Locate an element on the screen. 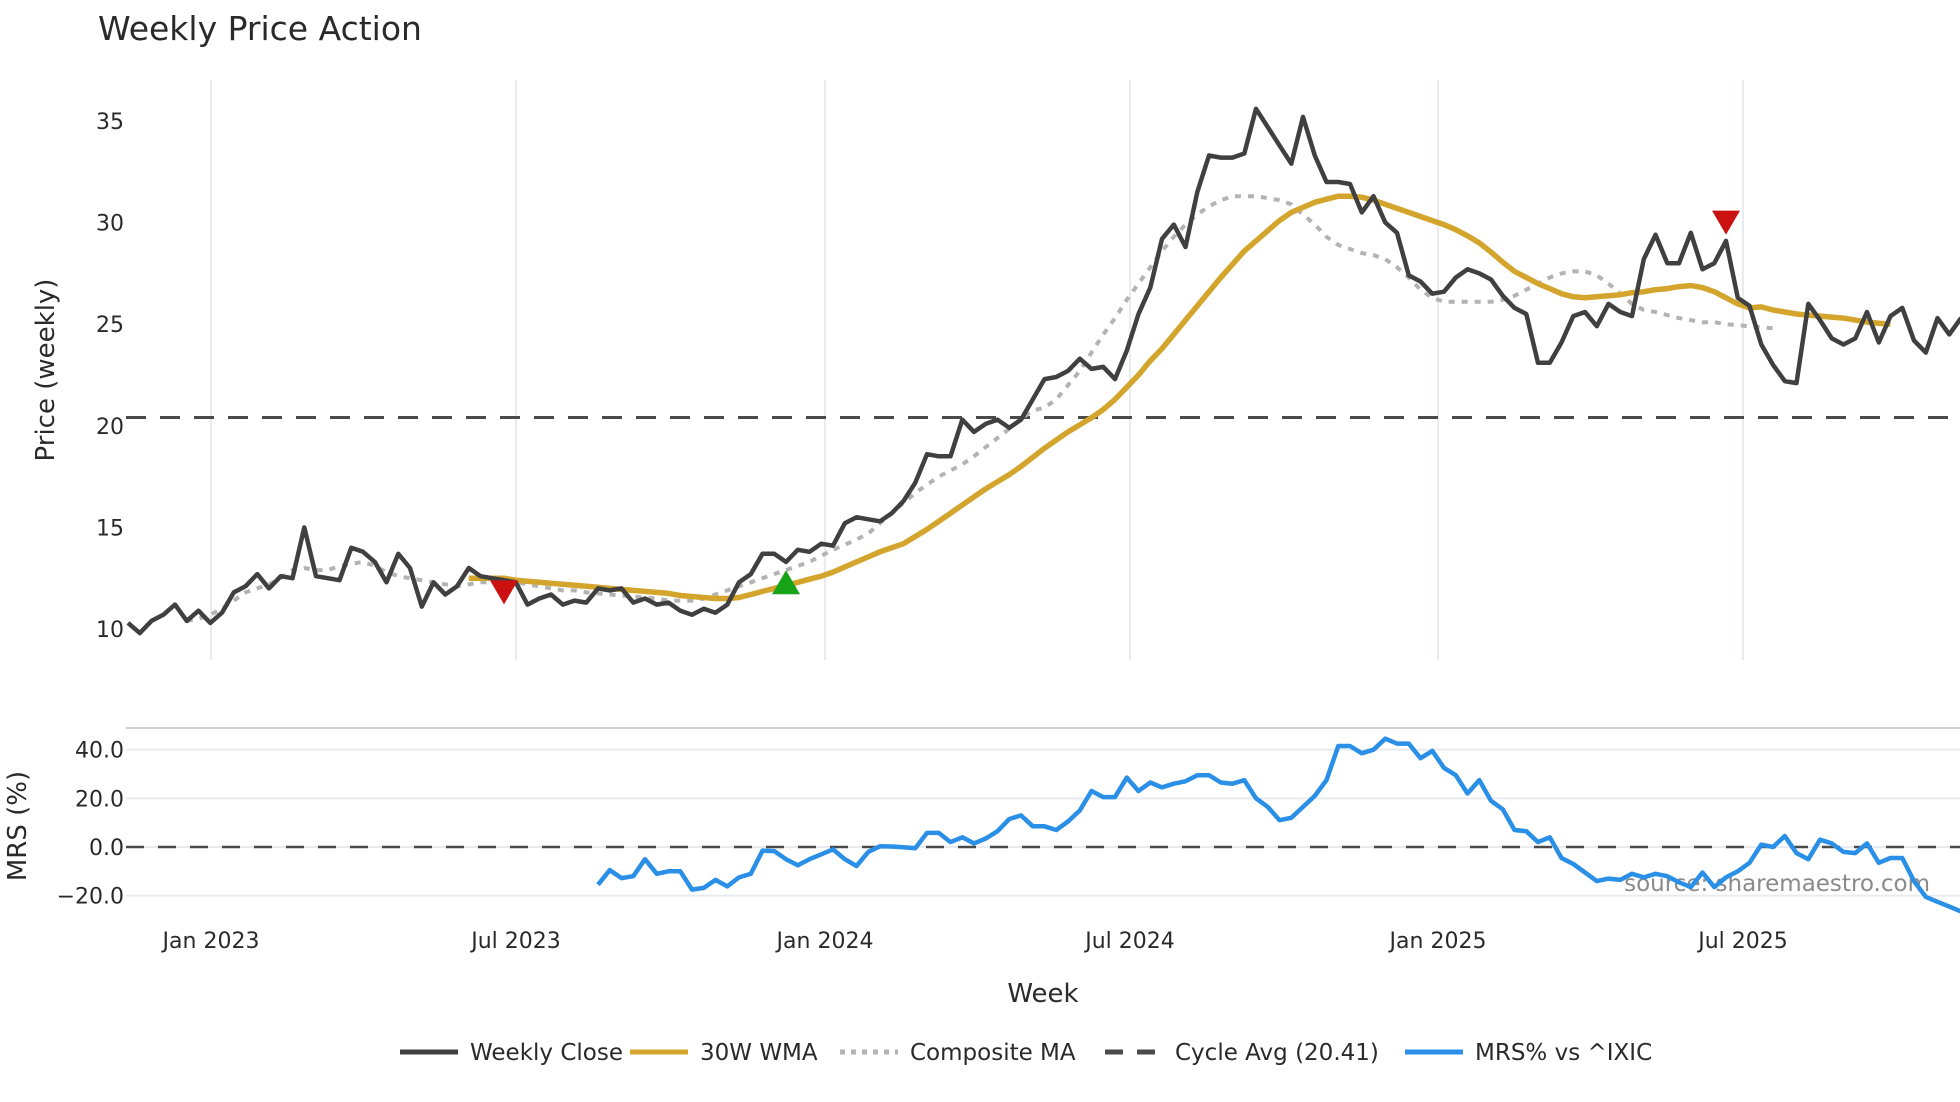  y-tick-label: 0.0 is located at coordinates (106, 848).